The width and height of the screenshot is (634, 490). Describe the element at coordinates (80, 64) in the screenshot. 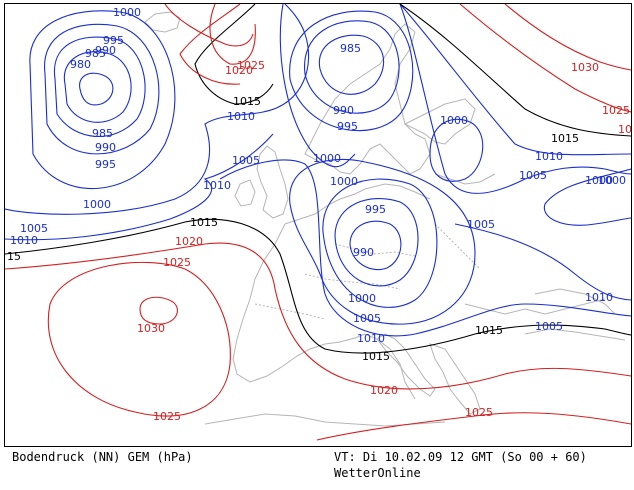

I see `isobar-label: 980` at that location.